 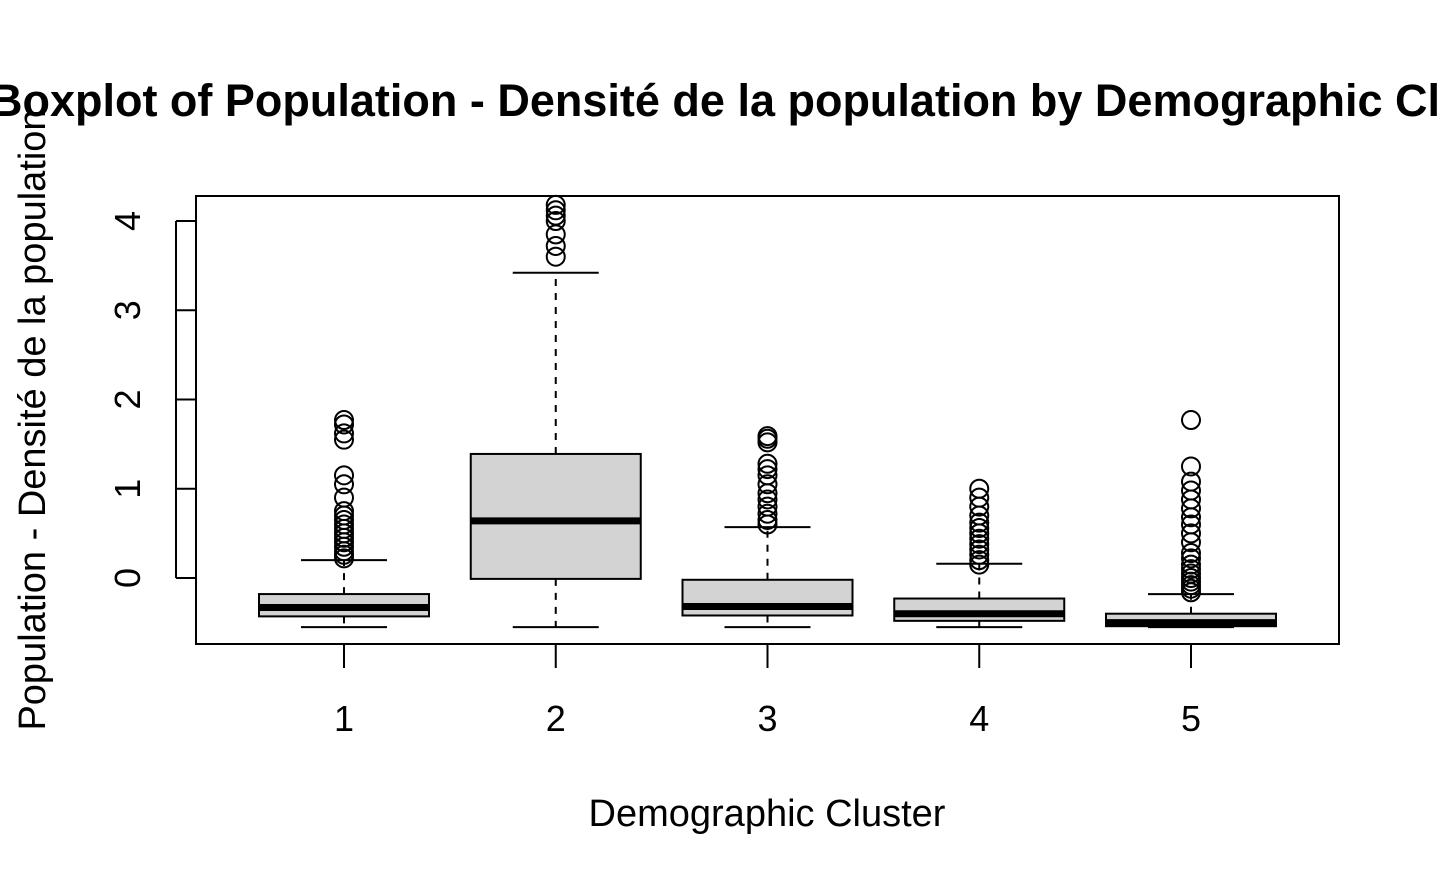 What do you see at coordinates (344, 718) in the screenshot?
I see `x-tick-label: 1` at bounding box center [344, 718].